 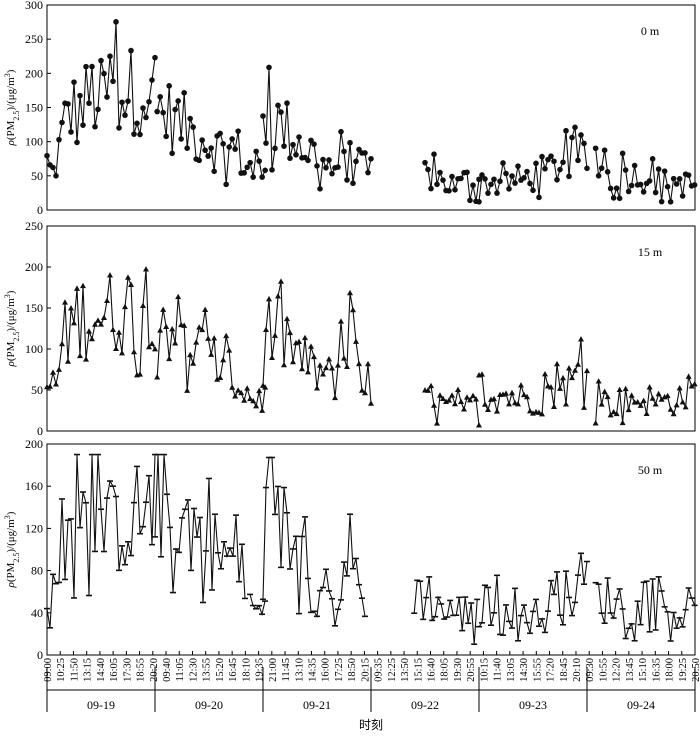 What do you see at coordinates (533, 705) in the screenshot?
I see `date-label: 09-23` at bounding box center [533, 705].